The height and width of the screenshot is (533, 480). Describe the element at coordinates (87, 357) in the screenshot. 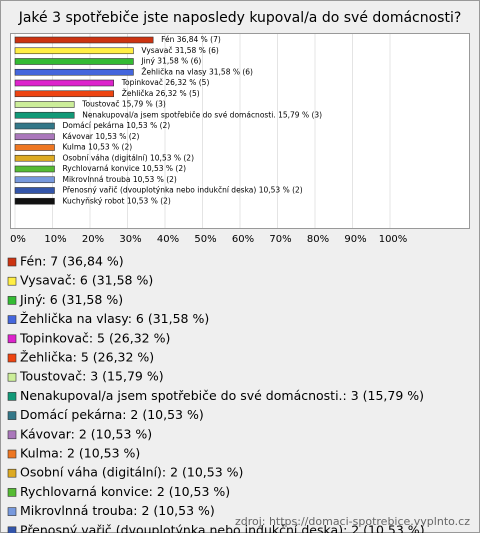

I see `legend-label: Žehlička: 5 (26,32 %)` at that location.